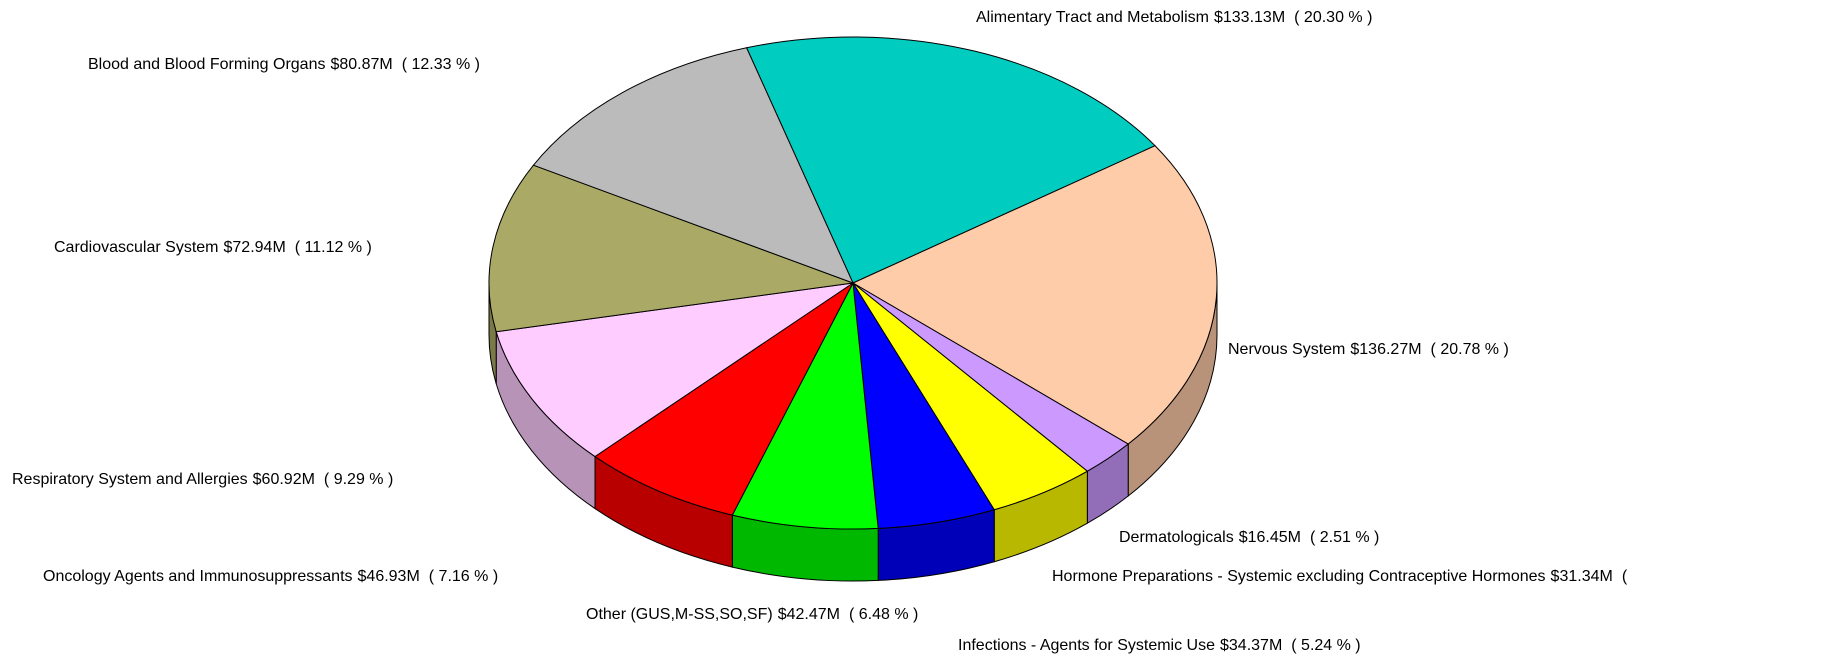  Describe the element at coordinates (389, 576) in the screenshot. I see `label-value: $46.93M` at that location.